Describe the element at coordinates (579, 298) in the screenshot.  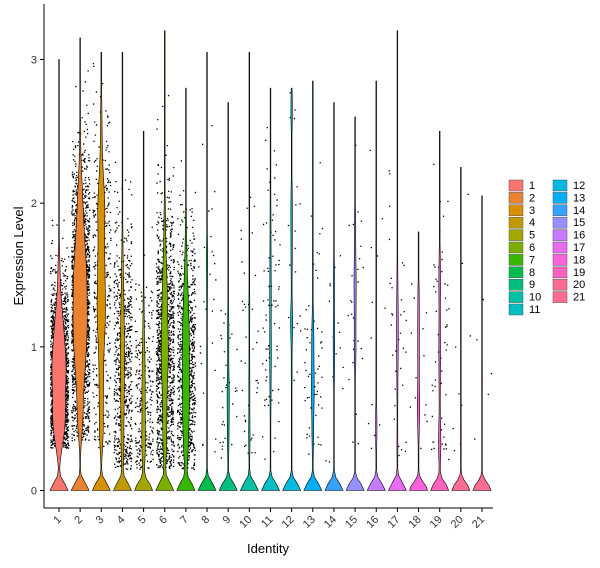
I see `legend-label-21: 21` at that location.